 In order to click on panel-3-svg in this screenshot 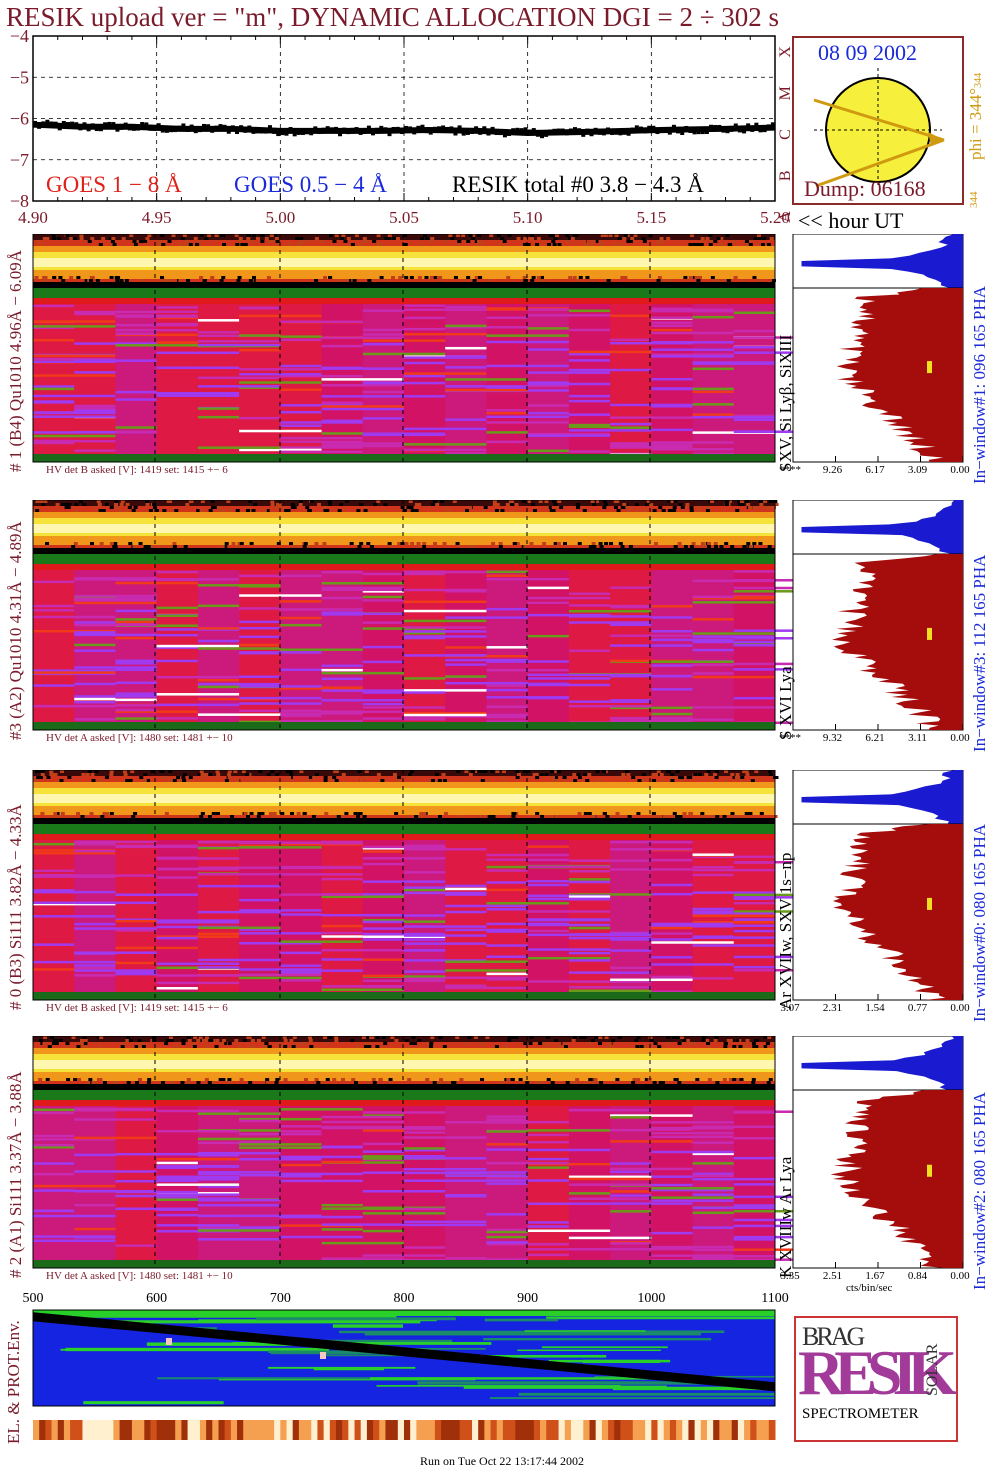, I will do `click(498, 1152)`.